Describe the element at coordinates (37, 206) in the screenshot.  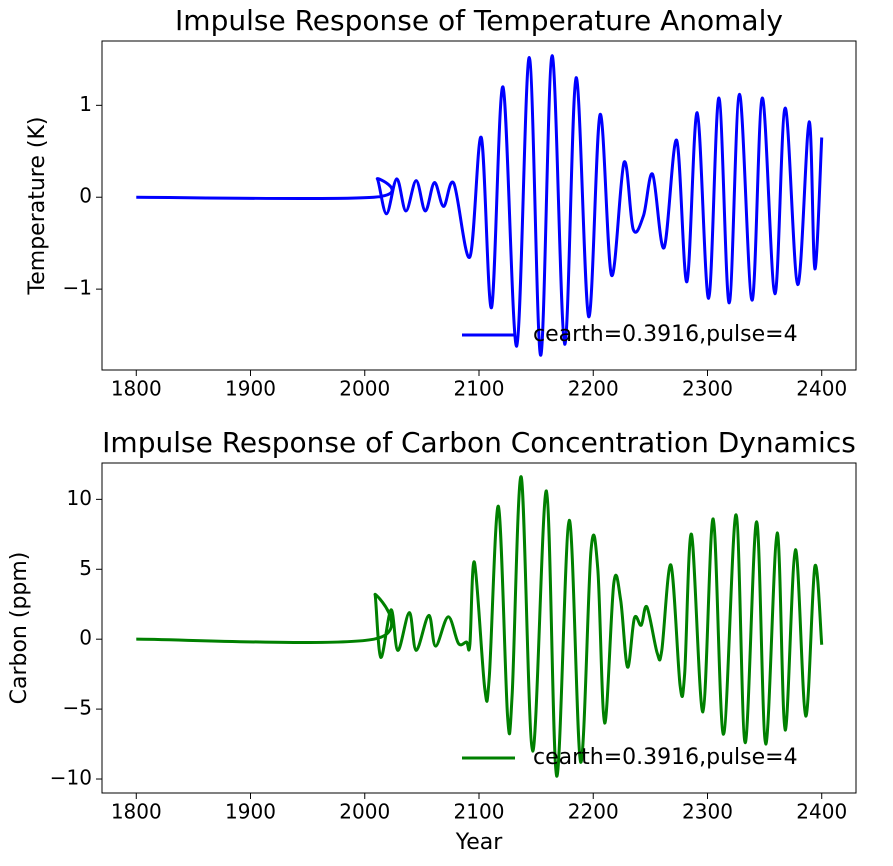
I see `y-axis-label: Temperature (K)` at that location.